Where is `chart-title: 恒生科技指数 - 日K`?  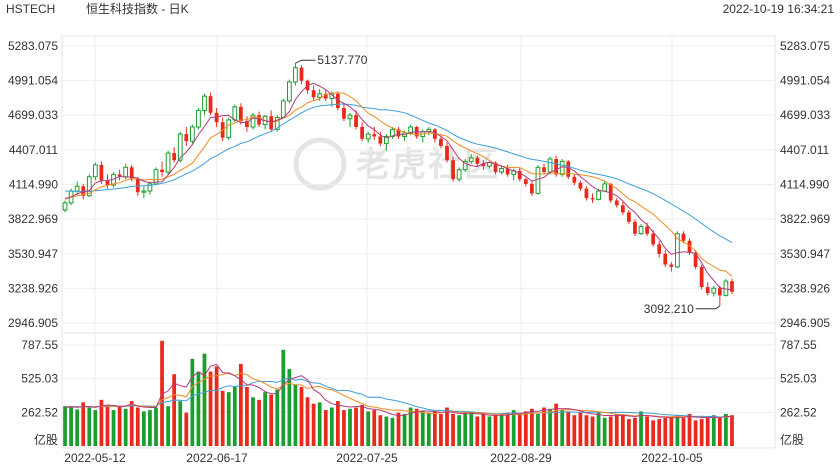
chart-title: 恒生科技指数 - 日K is located at coordinates (137, 8).